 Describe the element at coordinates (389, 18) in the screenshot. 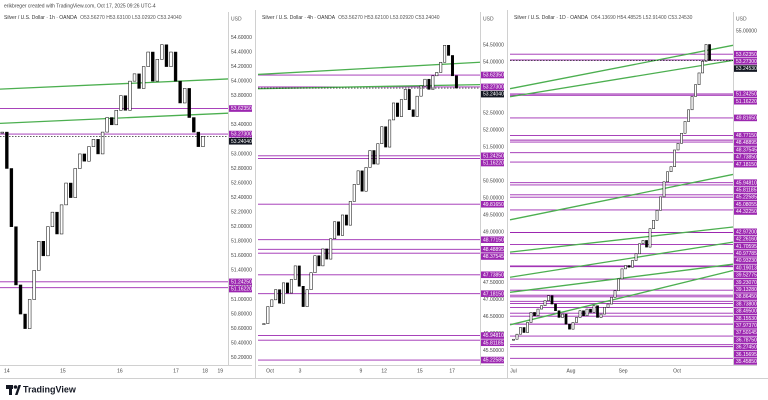

I see `ohlc: O53.56270 H53.62100 L53.02920 C53.24040` at that location.